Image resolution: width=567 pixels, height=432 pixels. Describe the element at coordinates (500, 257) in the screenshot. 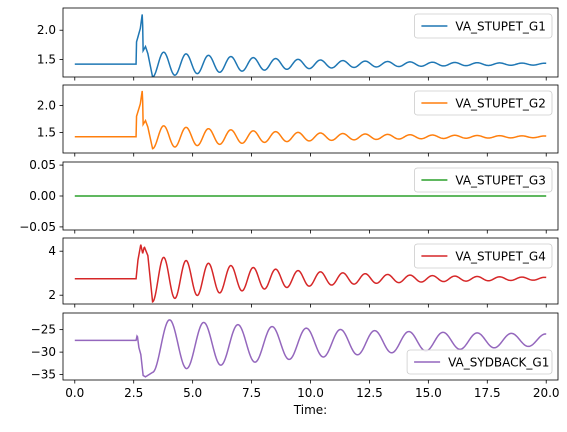

I see `legend-label: VA_STUPET_G4` at that location.